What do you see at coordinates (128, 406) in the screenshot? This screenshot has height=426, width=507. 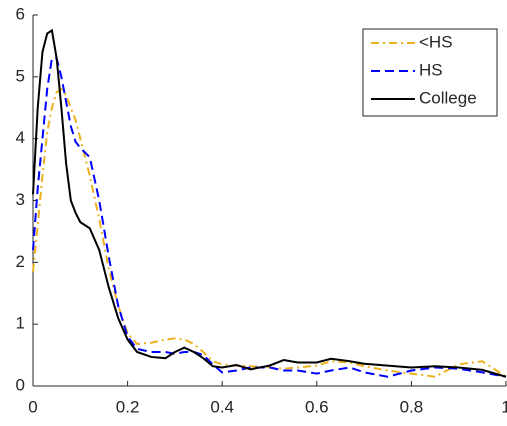 I see `x-tick-label: 0.2` at bounding box center [128, 406].